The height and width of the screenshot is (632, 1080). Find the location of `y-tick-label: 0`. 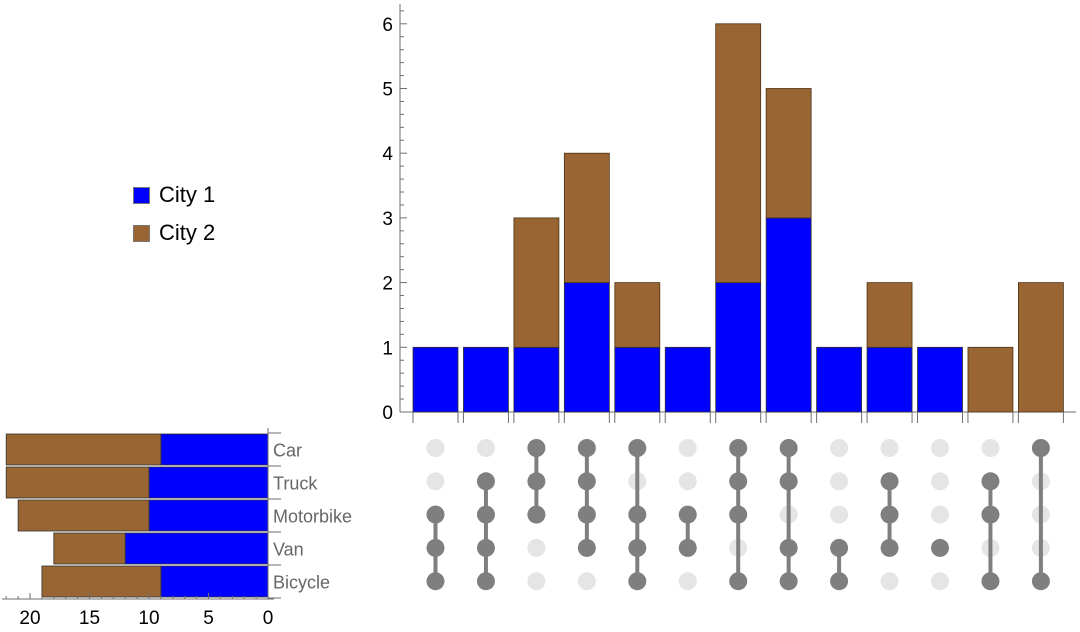

y-tick-label: 0 is located at coordinates (387, 413).